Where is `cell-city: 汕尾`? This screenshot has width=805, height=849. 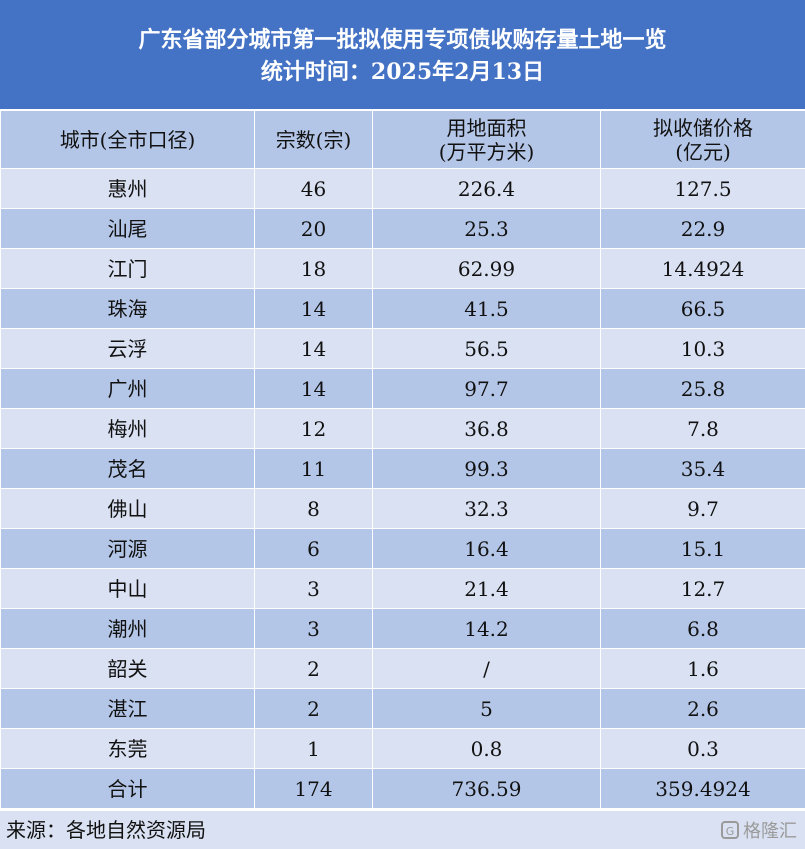
cell-city: 汕尾 is located at coordinates (127, 228).